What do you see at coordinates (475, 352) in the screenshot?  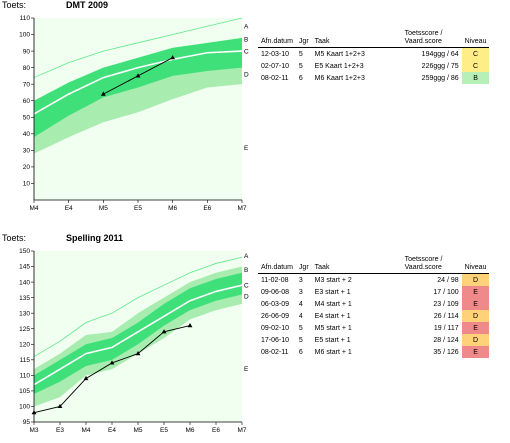 I see `cell-niveau: E` at bounding box center [475, 352].